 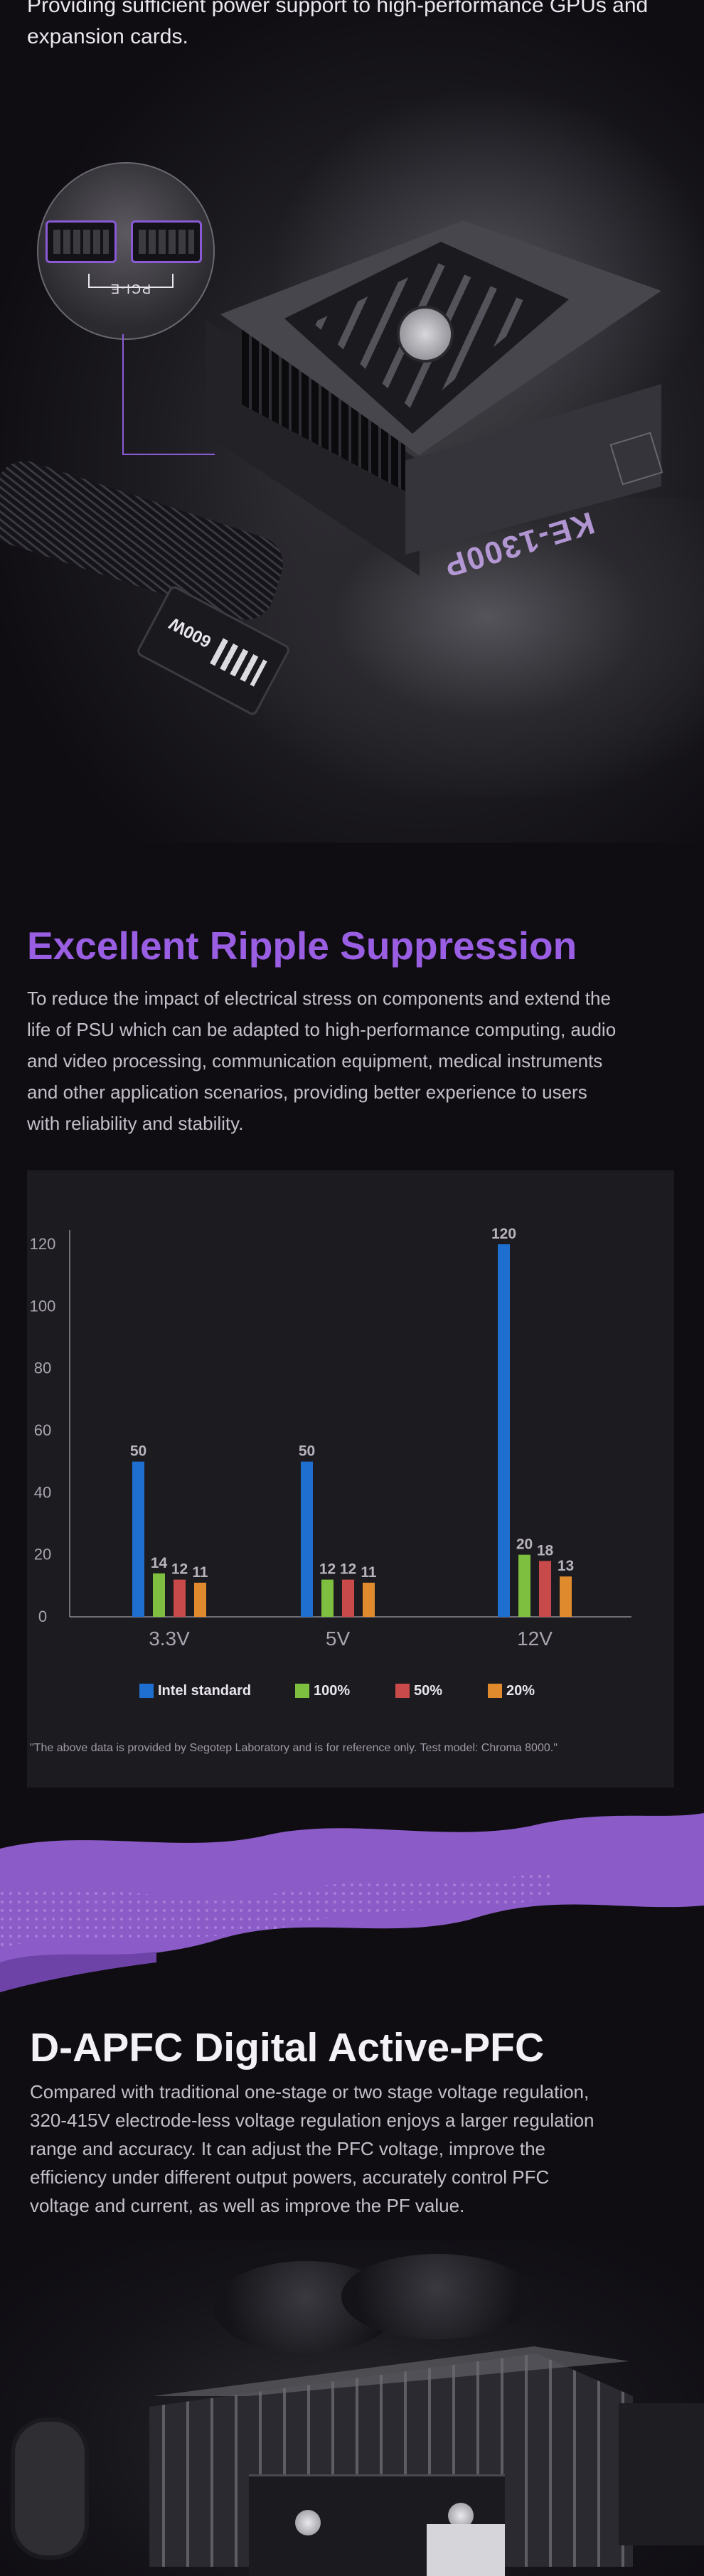 What do you see at coordinates (352, 2408) in the screenshot?
I see `pfc-circuit-board-image` at bounding box center [352, 2408].